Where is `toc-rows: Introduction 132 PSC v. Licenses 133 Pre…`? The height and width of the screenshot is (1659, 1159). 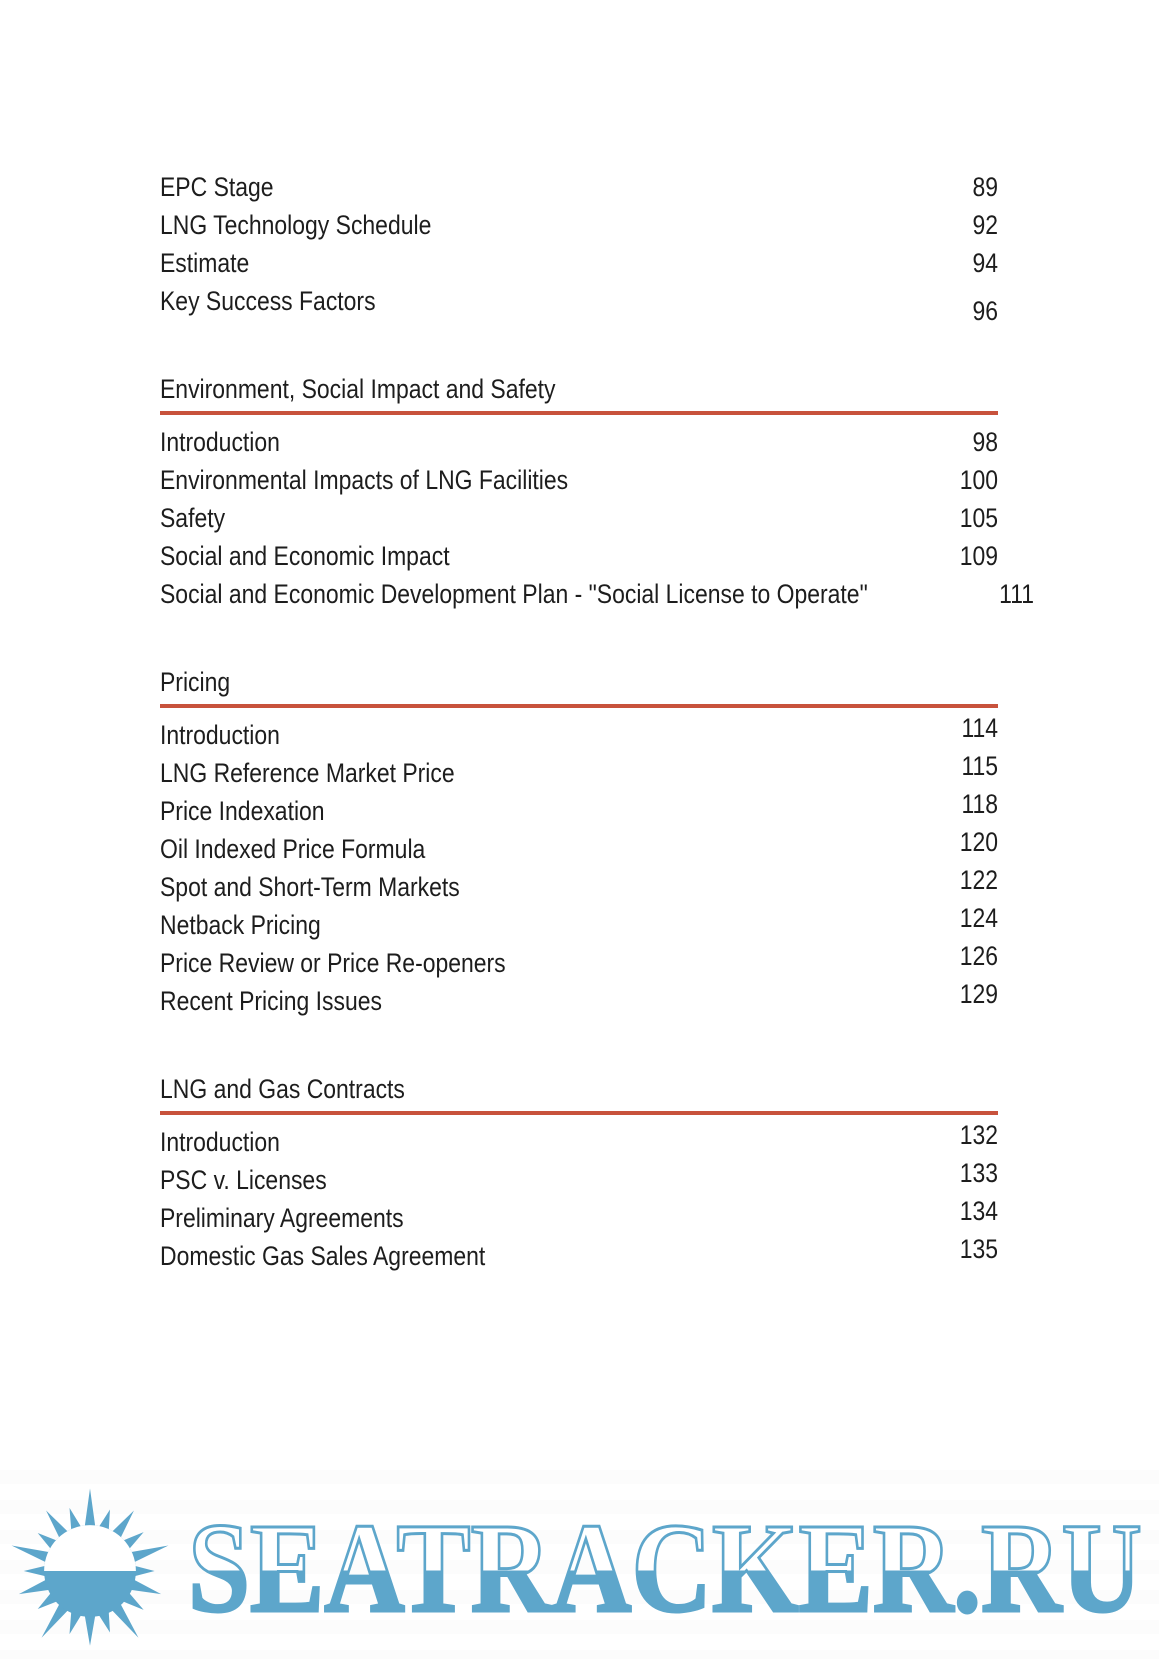
toc-rows: Introduction 132 PSC v. Licenses 133 Pre… is located at coordinates (579, 1197).